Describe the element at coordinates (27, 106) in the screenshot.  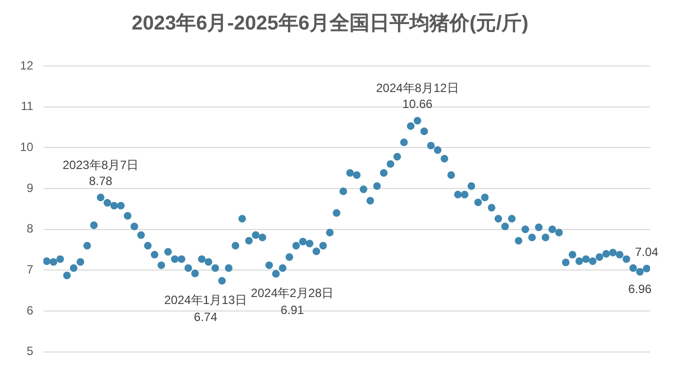
I see `y-tick-label: 11` at that location.